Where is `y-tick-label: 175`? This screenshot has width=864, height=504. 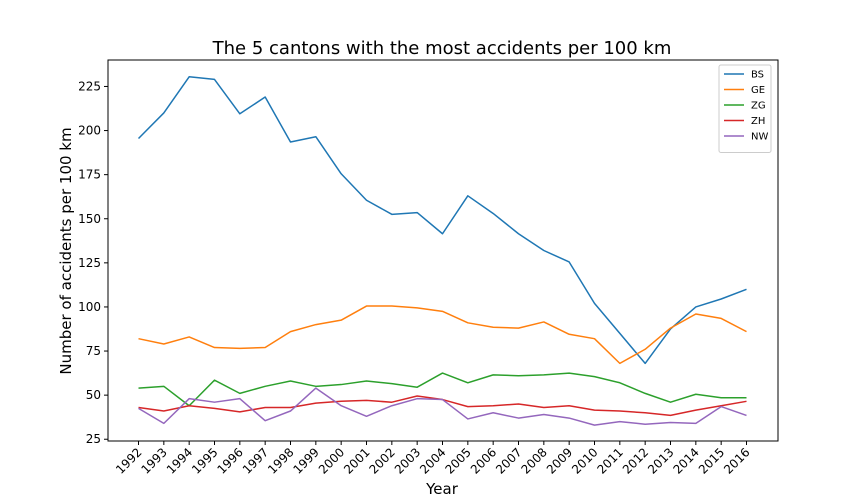 y-tick-label: 175 is located at coordinates (89, 175).